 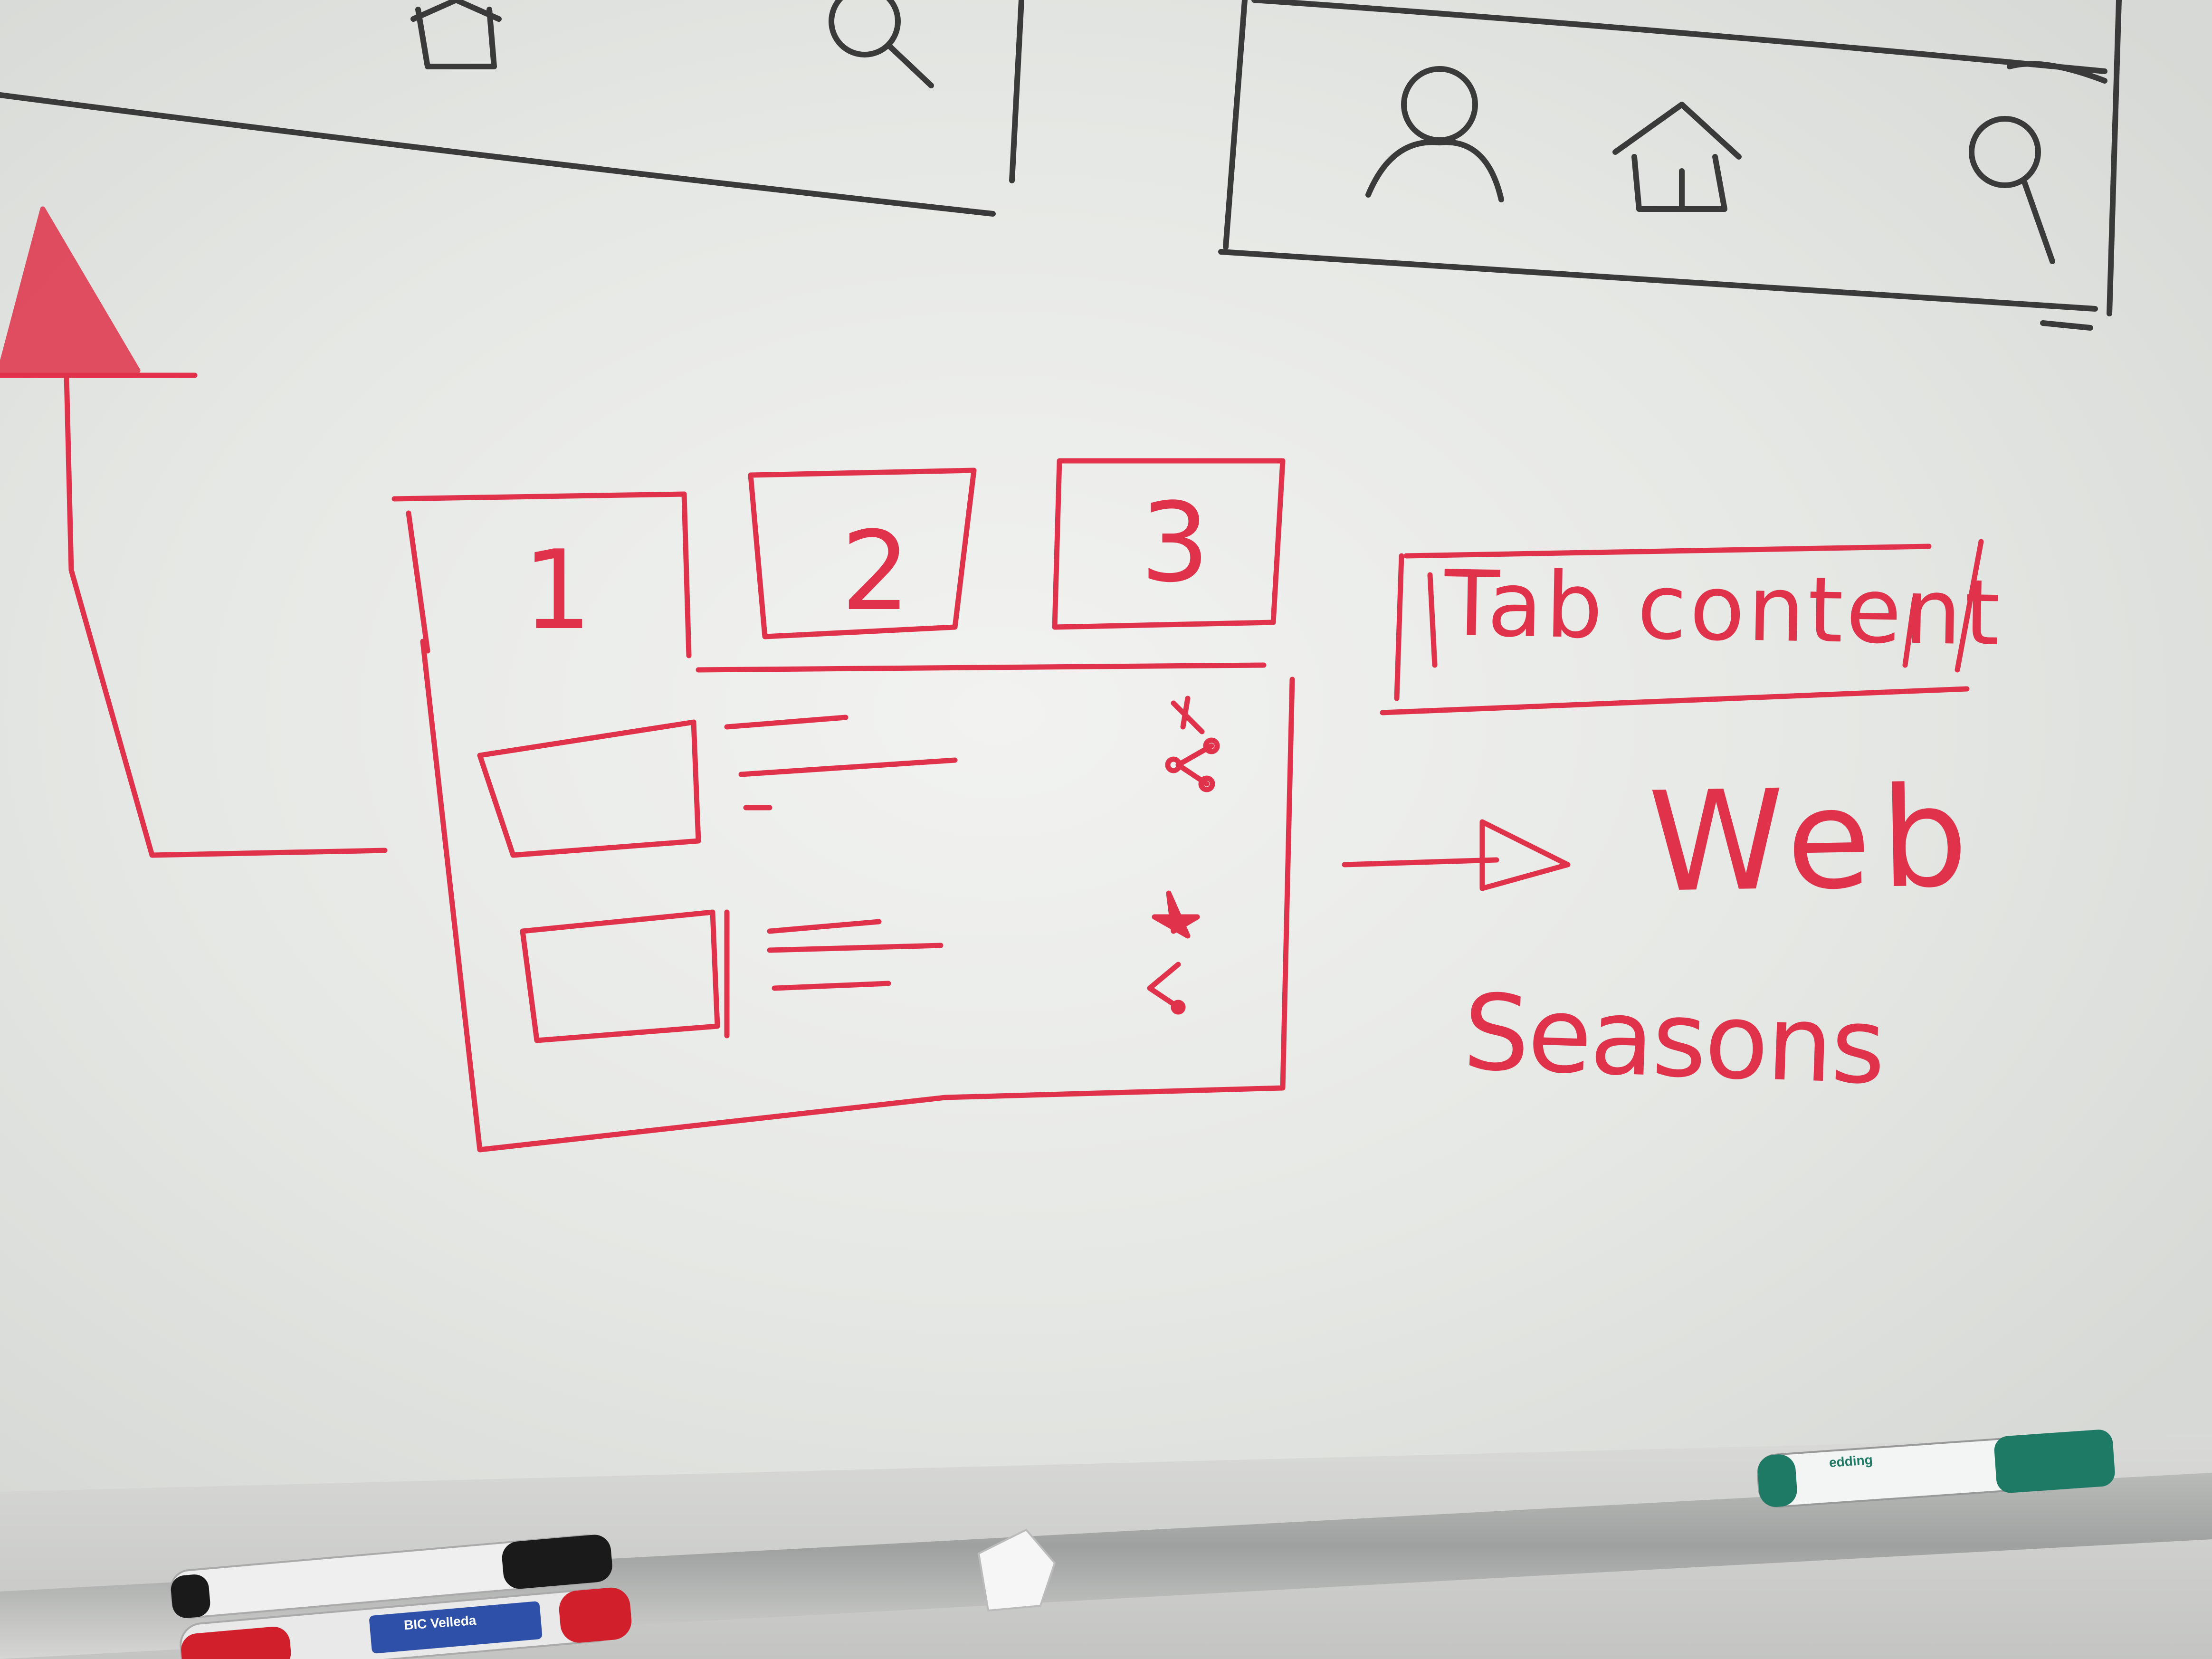 What do you see at coordinates (391, 1576) in the screenshot?
I see `black-marker` at bounding box center [391, 1576].